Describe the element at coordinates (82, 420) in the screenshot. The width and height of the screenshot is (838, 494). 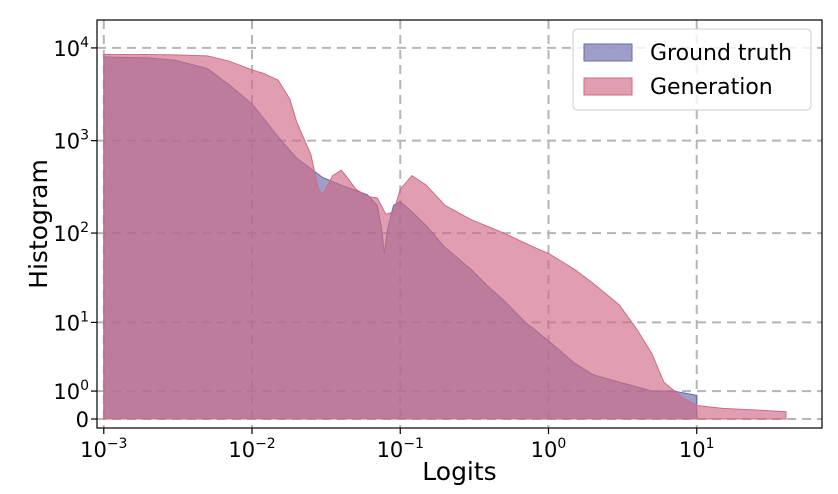
I see `y-tick-label: 0` at that location.